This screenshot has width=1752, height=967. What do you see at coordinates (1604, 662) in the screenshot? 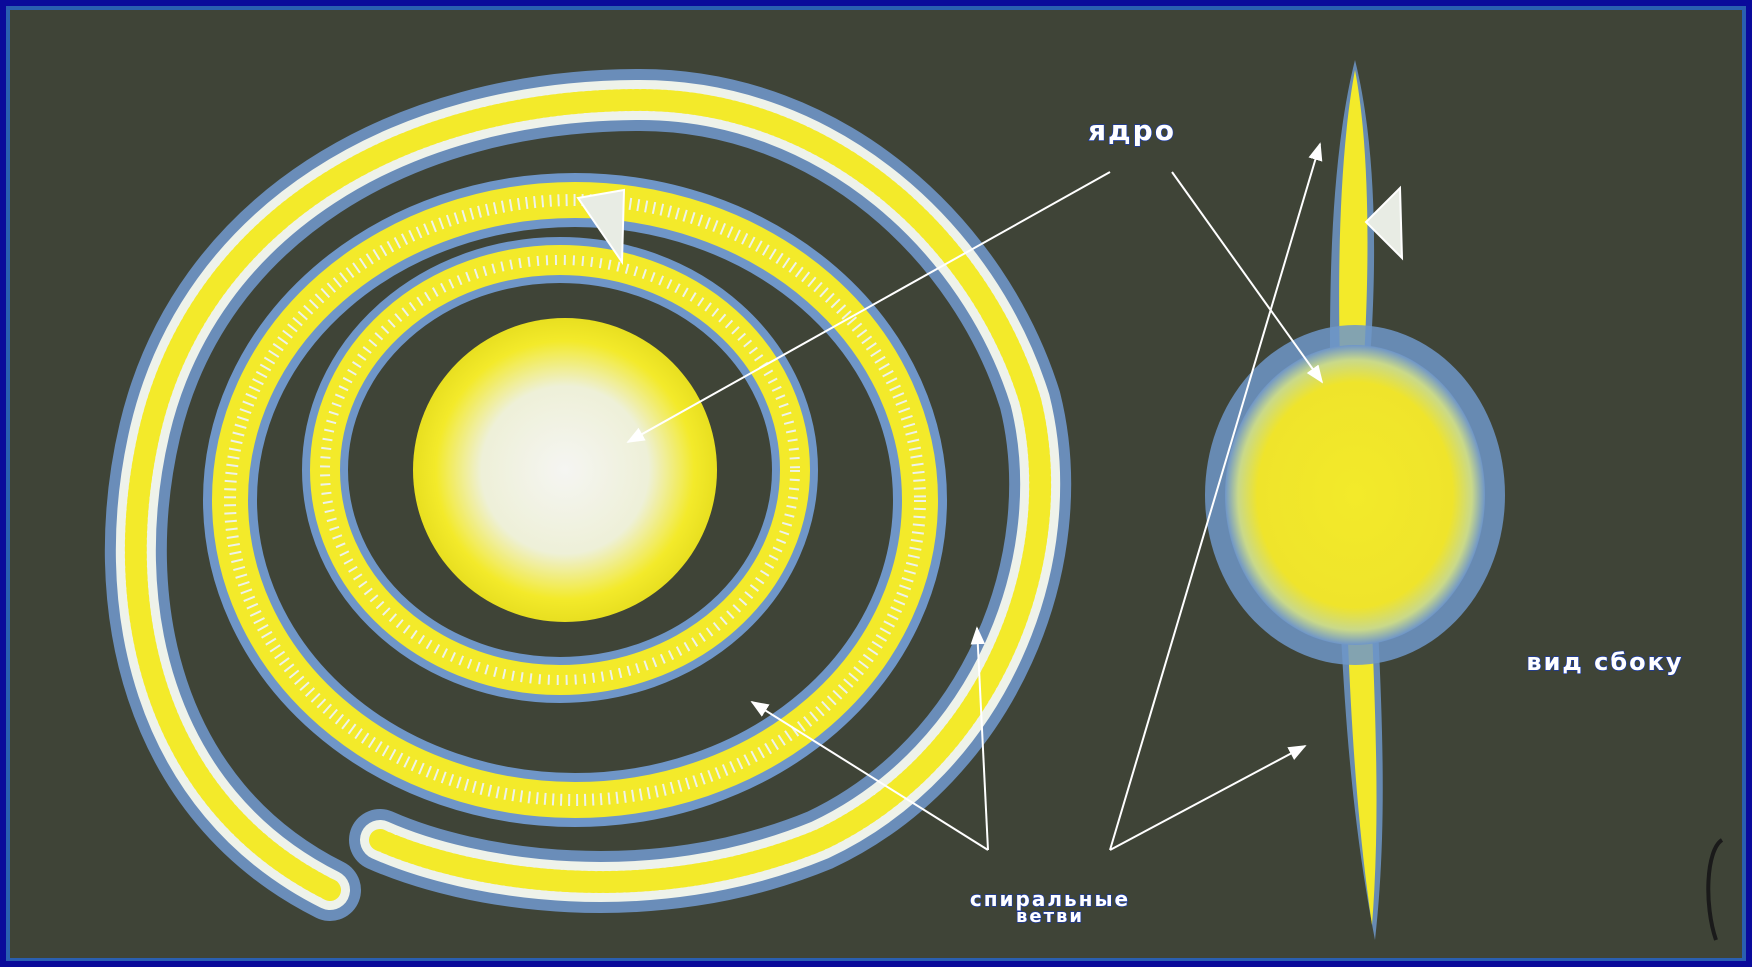
I see `label-side-view: вид сбоку` at bounding box center [1604, 662].